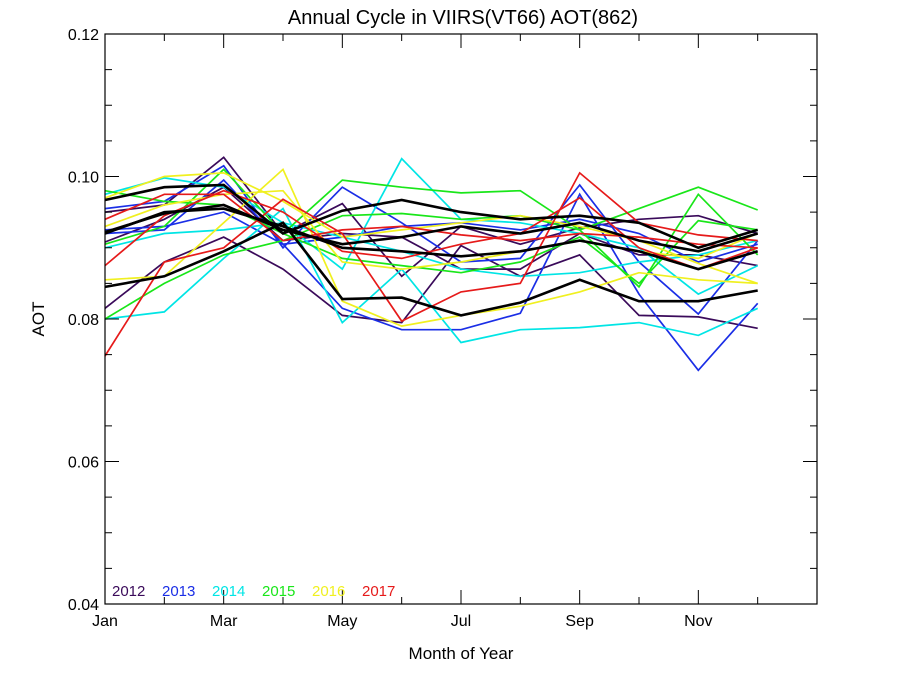  Describe the element at coordinates (83, 320) in the screenshot. I see `y-tick-label: 0.08` at that location.